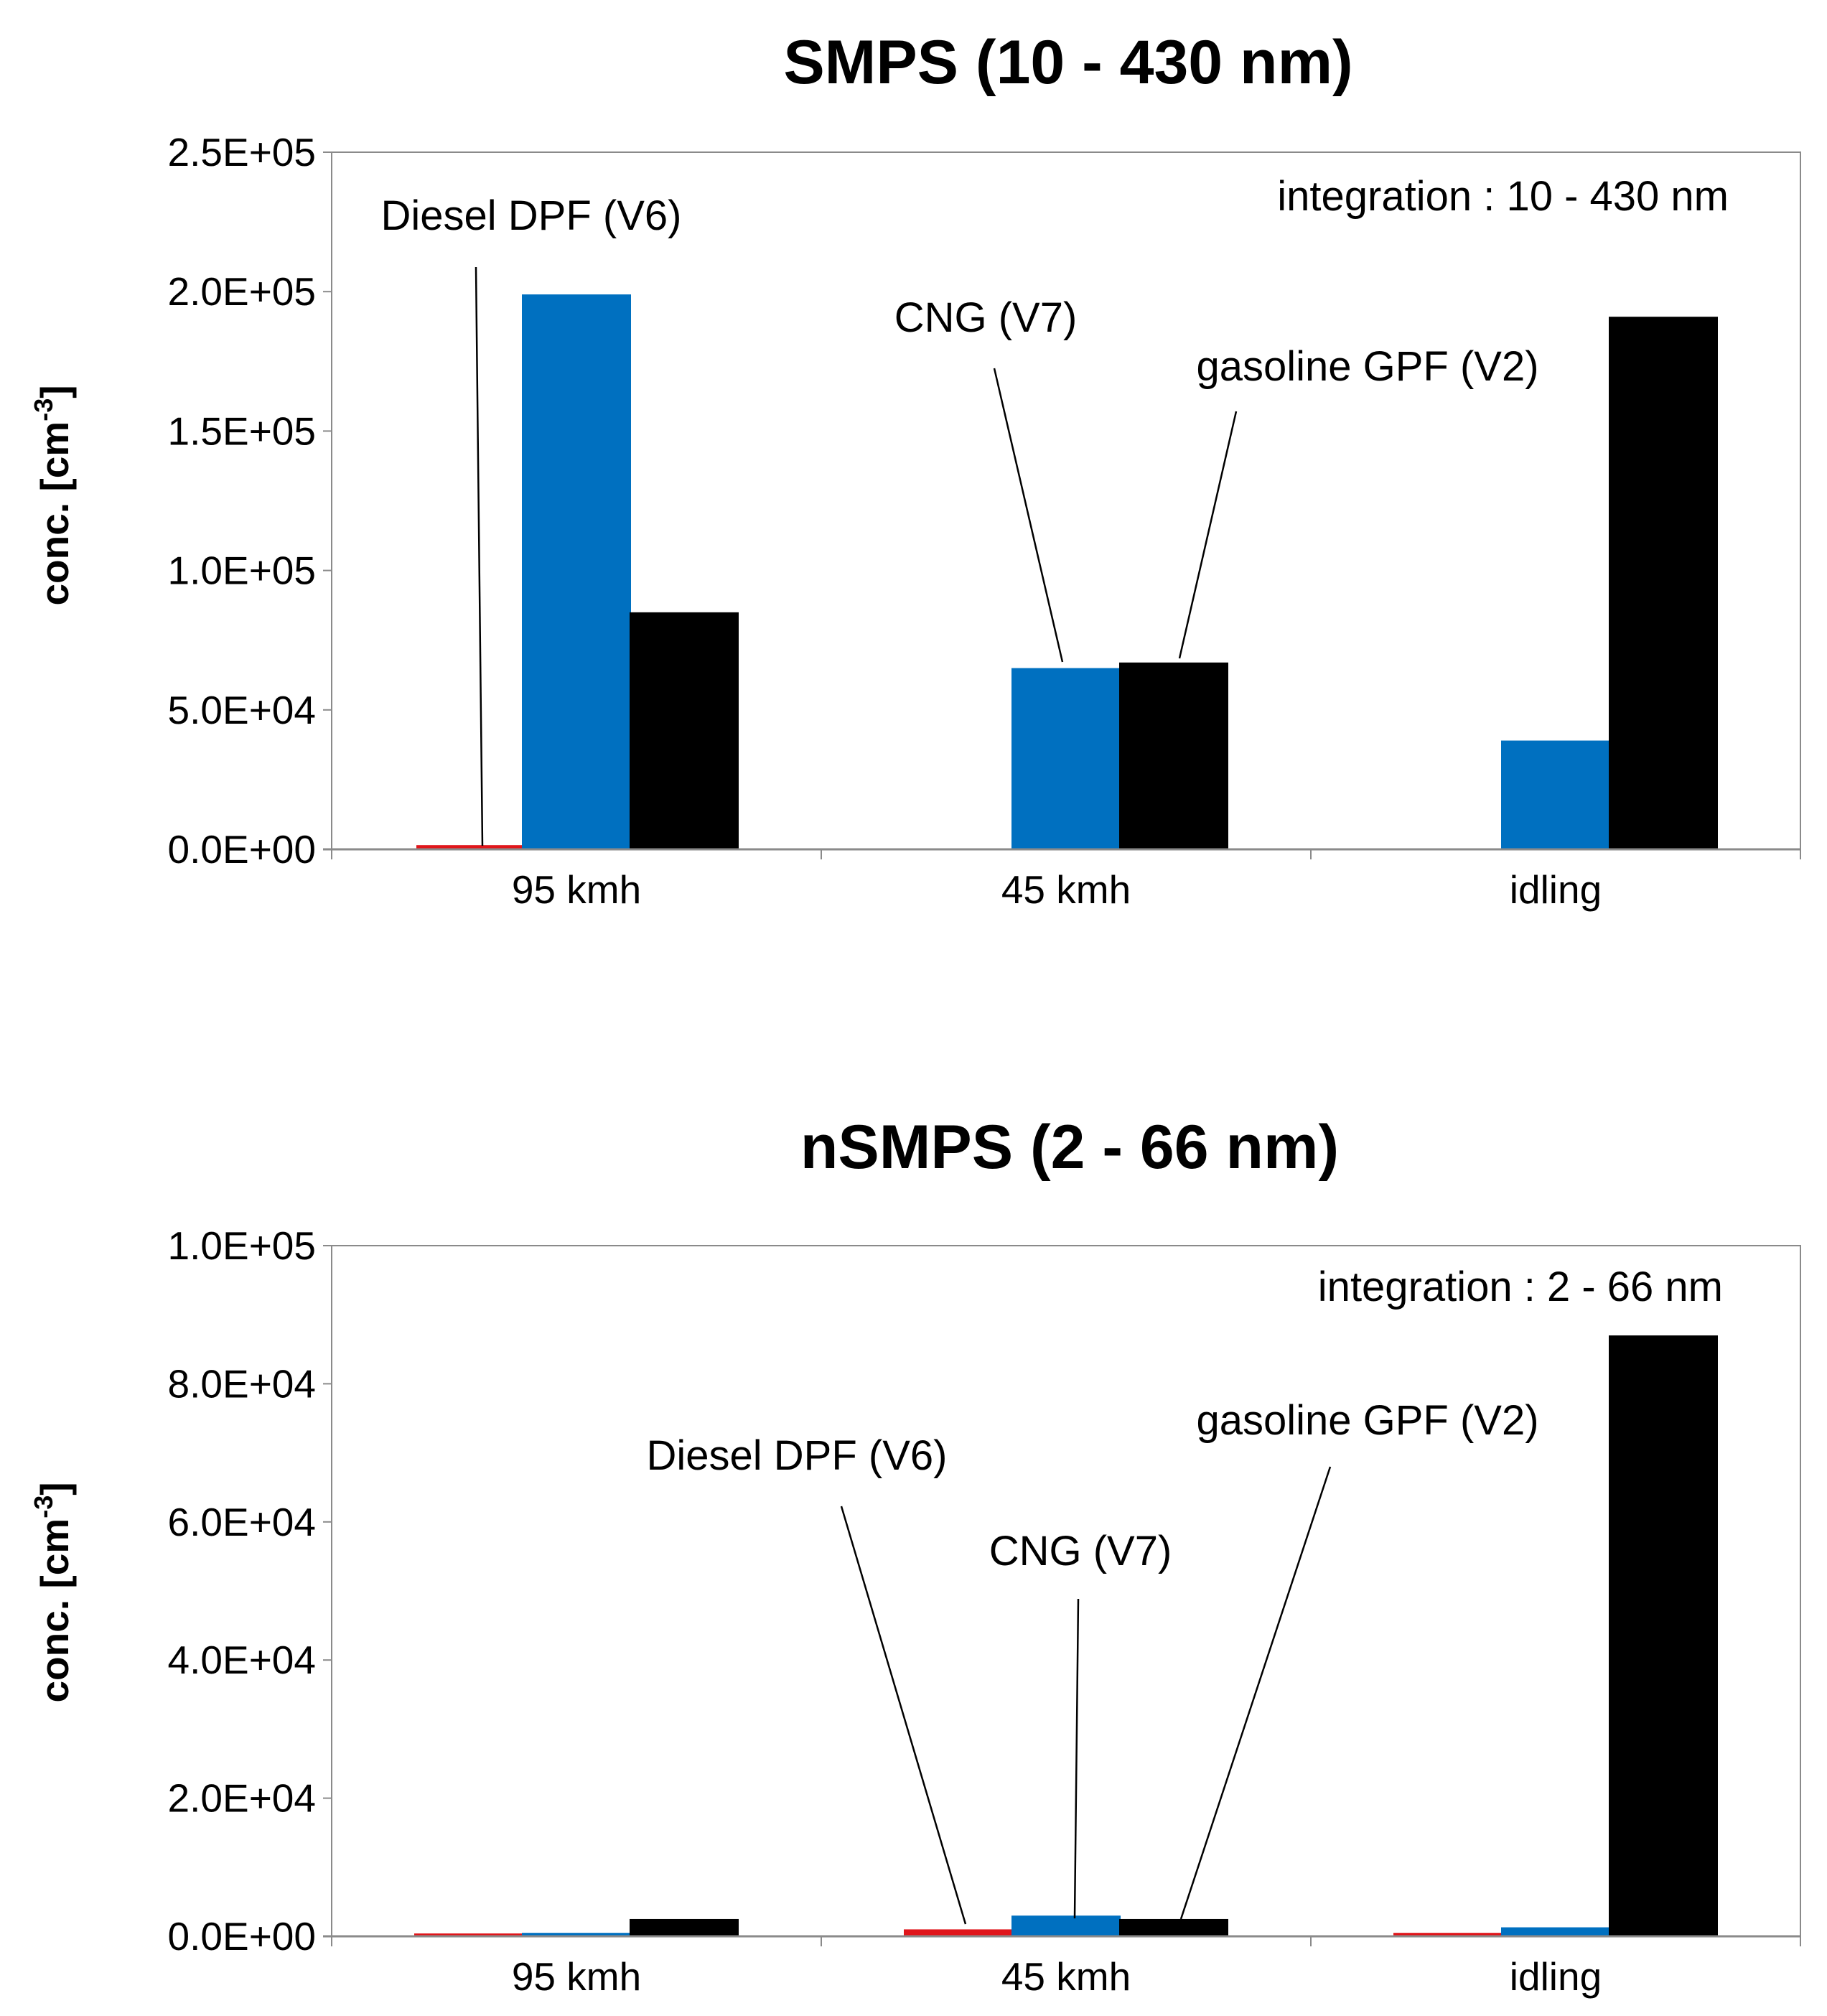 This screenshot has height=2016, width=1827. Describe the element at coordinates (242, 152) in the screenshot. I see `y-tick-label: 2.5E+05` at that location.